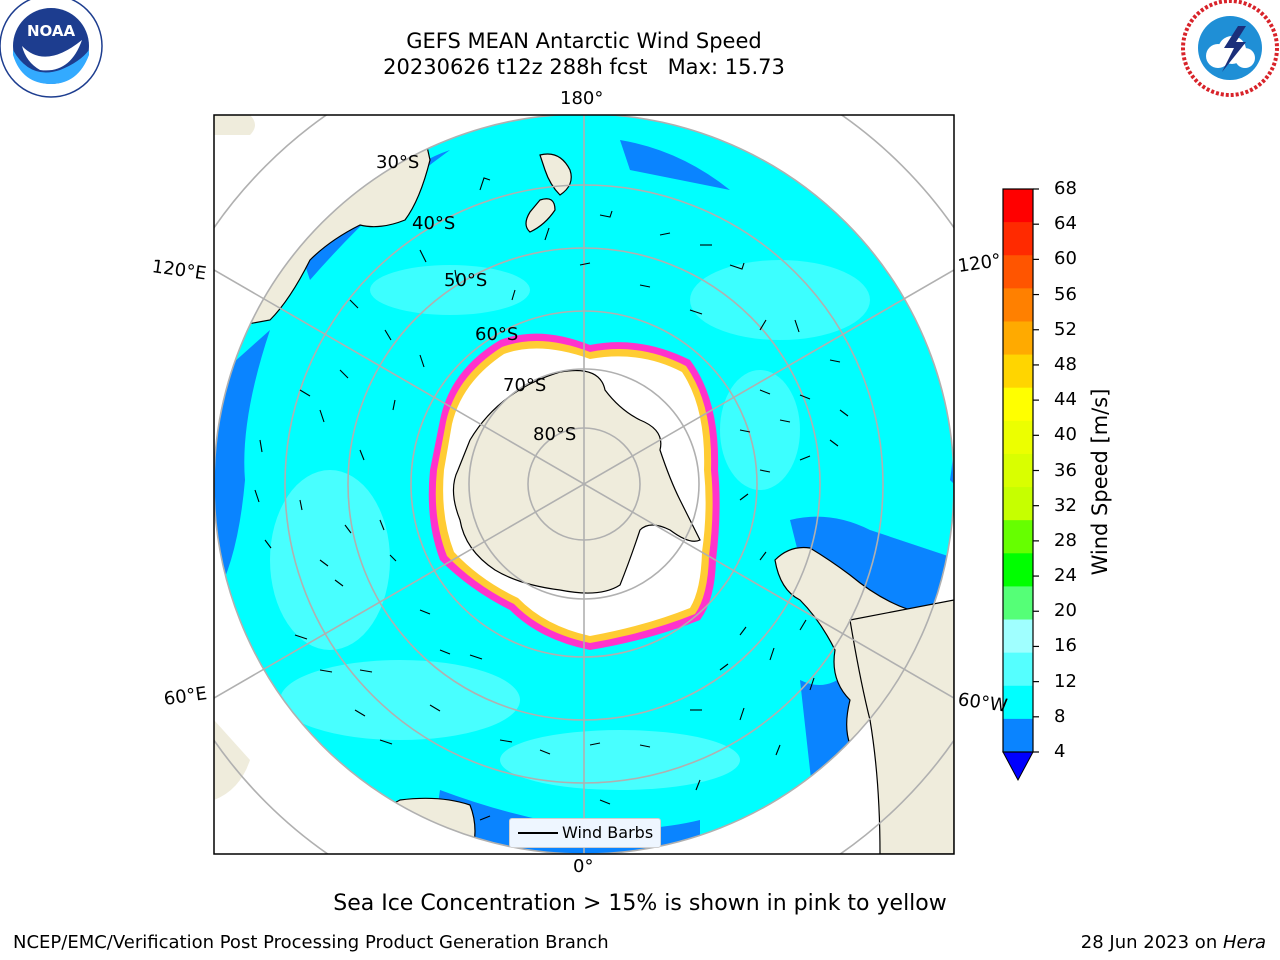 This screenshot has height=960, width=1280. What do you see at coordinates (1065, 505) in the screenshot?
I see `colorbar-tick-label: 32` at bounding box center [1065, 505].